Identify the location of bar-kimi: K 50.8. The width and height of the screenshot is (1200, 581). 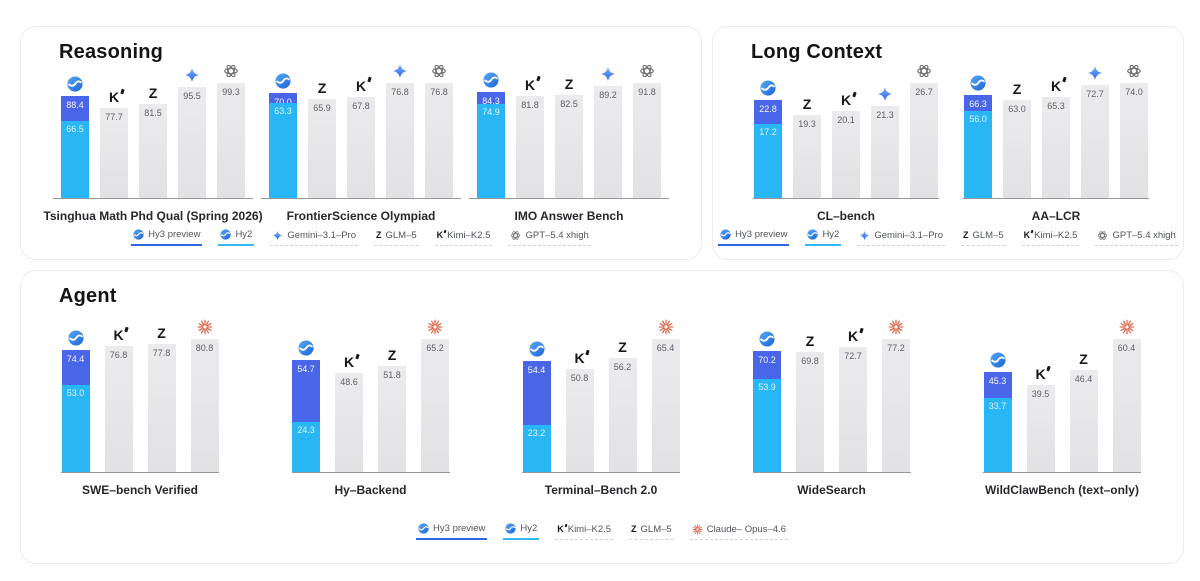
(579, 410).